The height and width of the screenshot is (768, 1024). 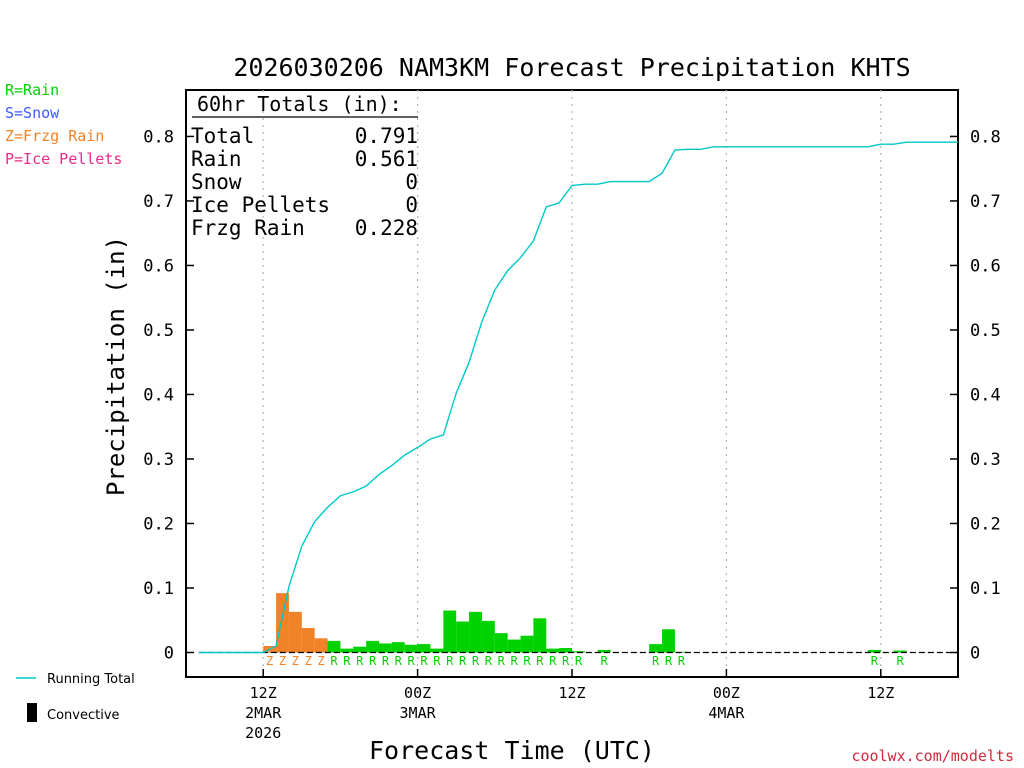 What do you see at coordinates (386, 159) in the screenshot?
I see `totals-value-1: 0.561` at bounding box center [386, 159].